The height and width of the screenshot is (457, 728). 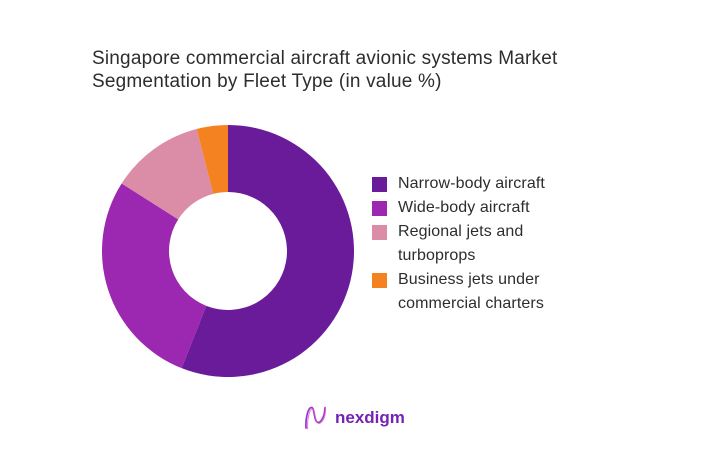 I want to click on legend-label: Wide-body aircraft, so click(x=464, y=207).